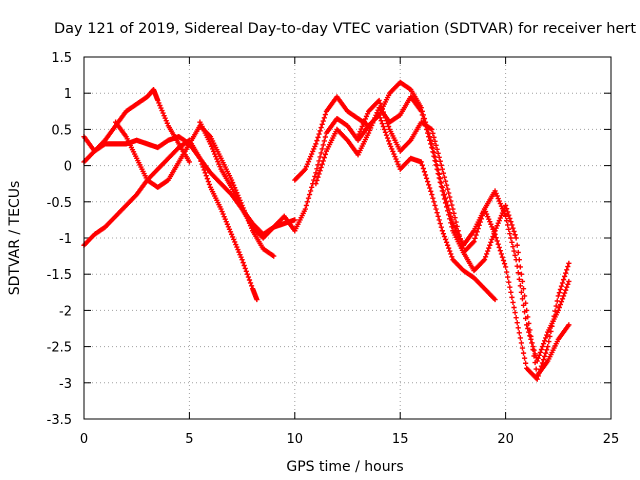 The height and width of the screenshot is (480, 640). Describe the element at coordinates (505, 439) in the screenshot. I see `x-tick-label: 20` at that location.